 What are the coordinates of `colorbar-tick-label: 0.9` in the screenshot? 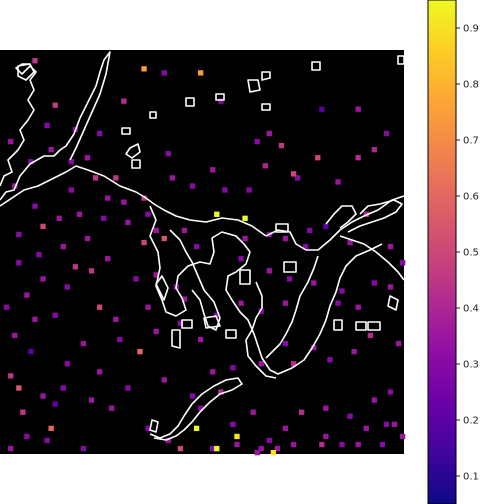 It's located at (471, 29).